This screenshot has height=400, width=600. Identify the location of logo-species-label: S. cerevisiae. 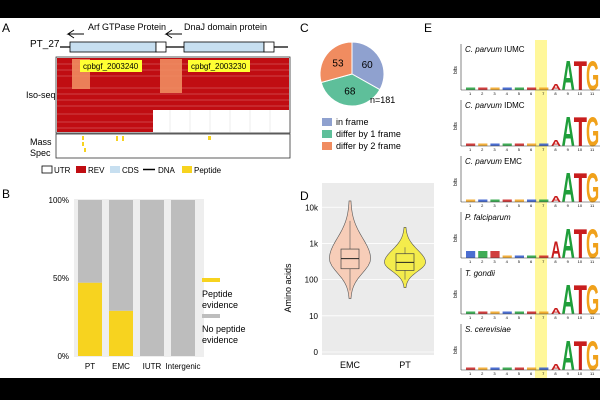
(488, 329).